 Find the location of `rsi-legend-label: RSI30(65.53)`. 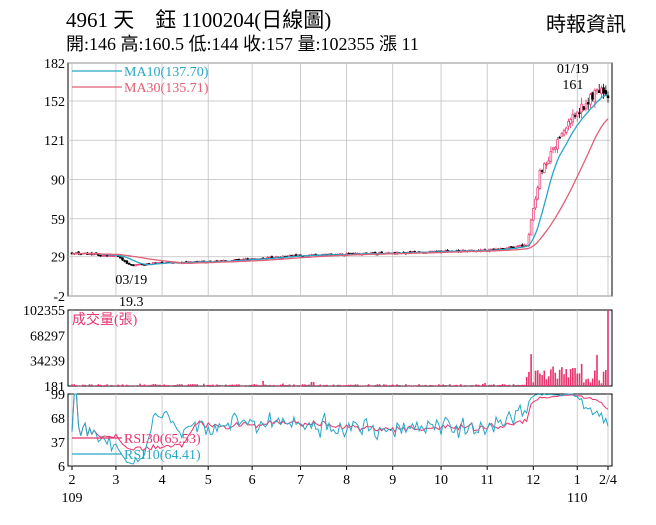

rsi-legend-label: RSI30(65.53) is located at coordinates (162, 439).